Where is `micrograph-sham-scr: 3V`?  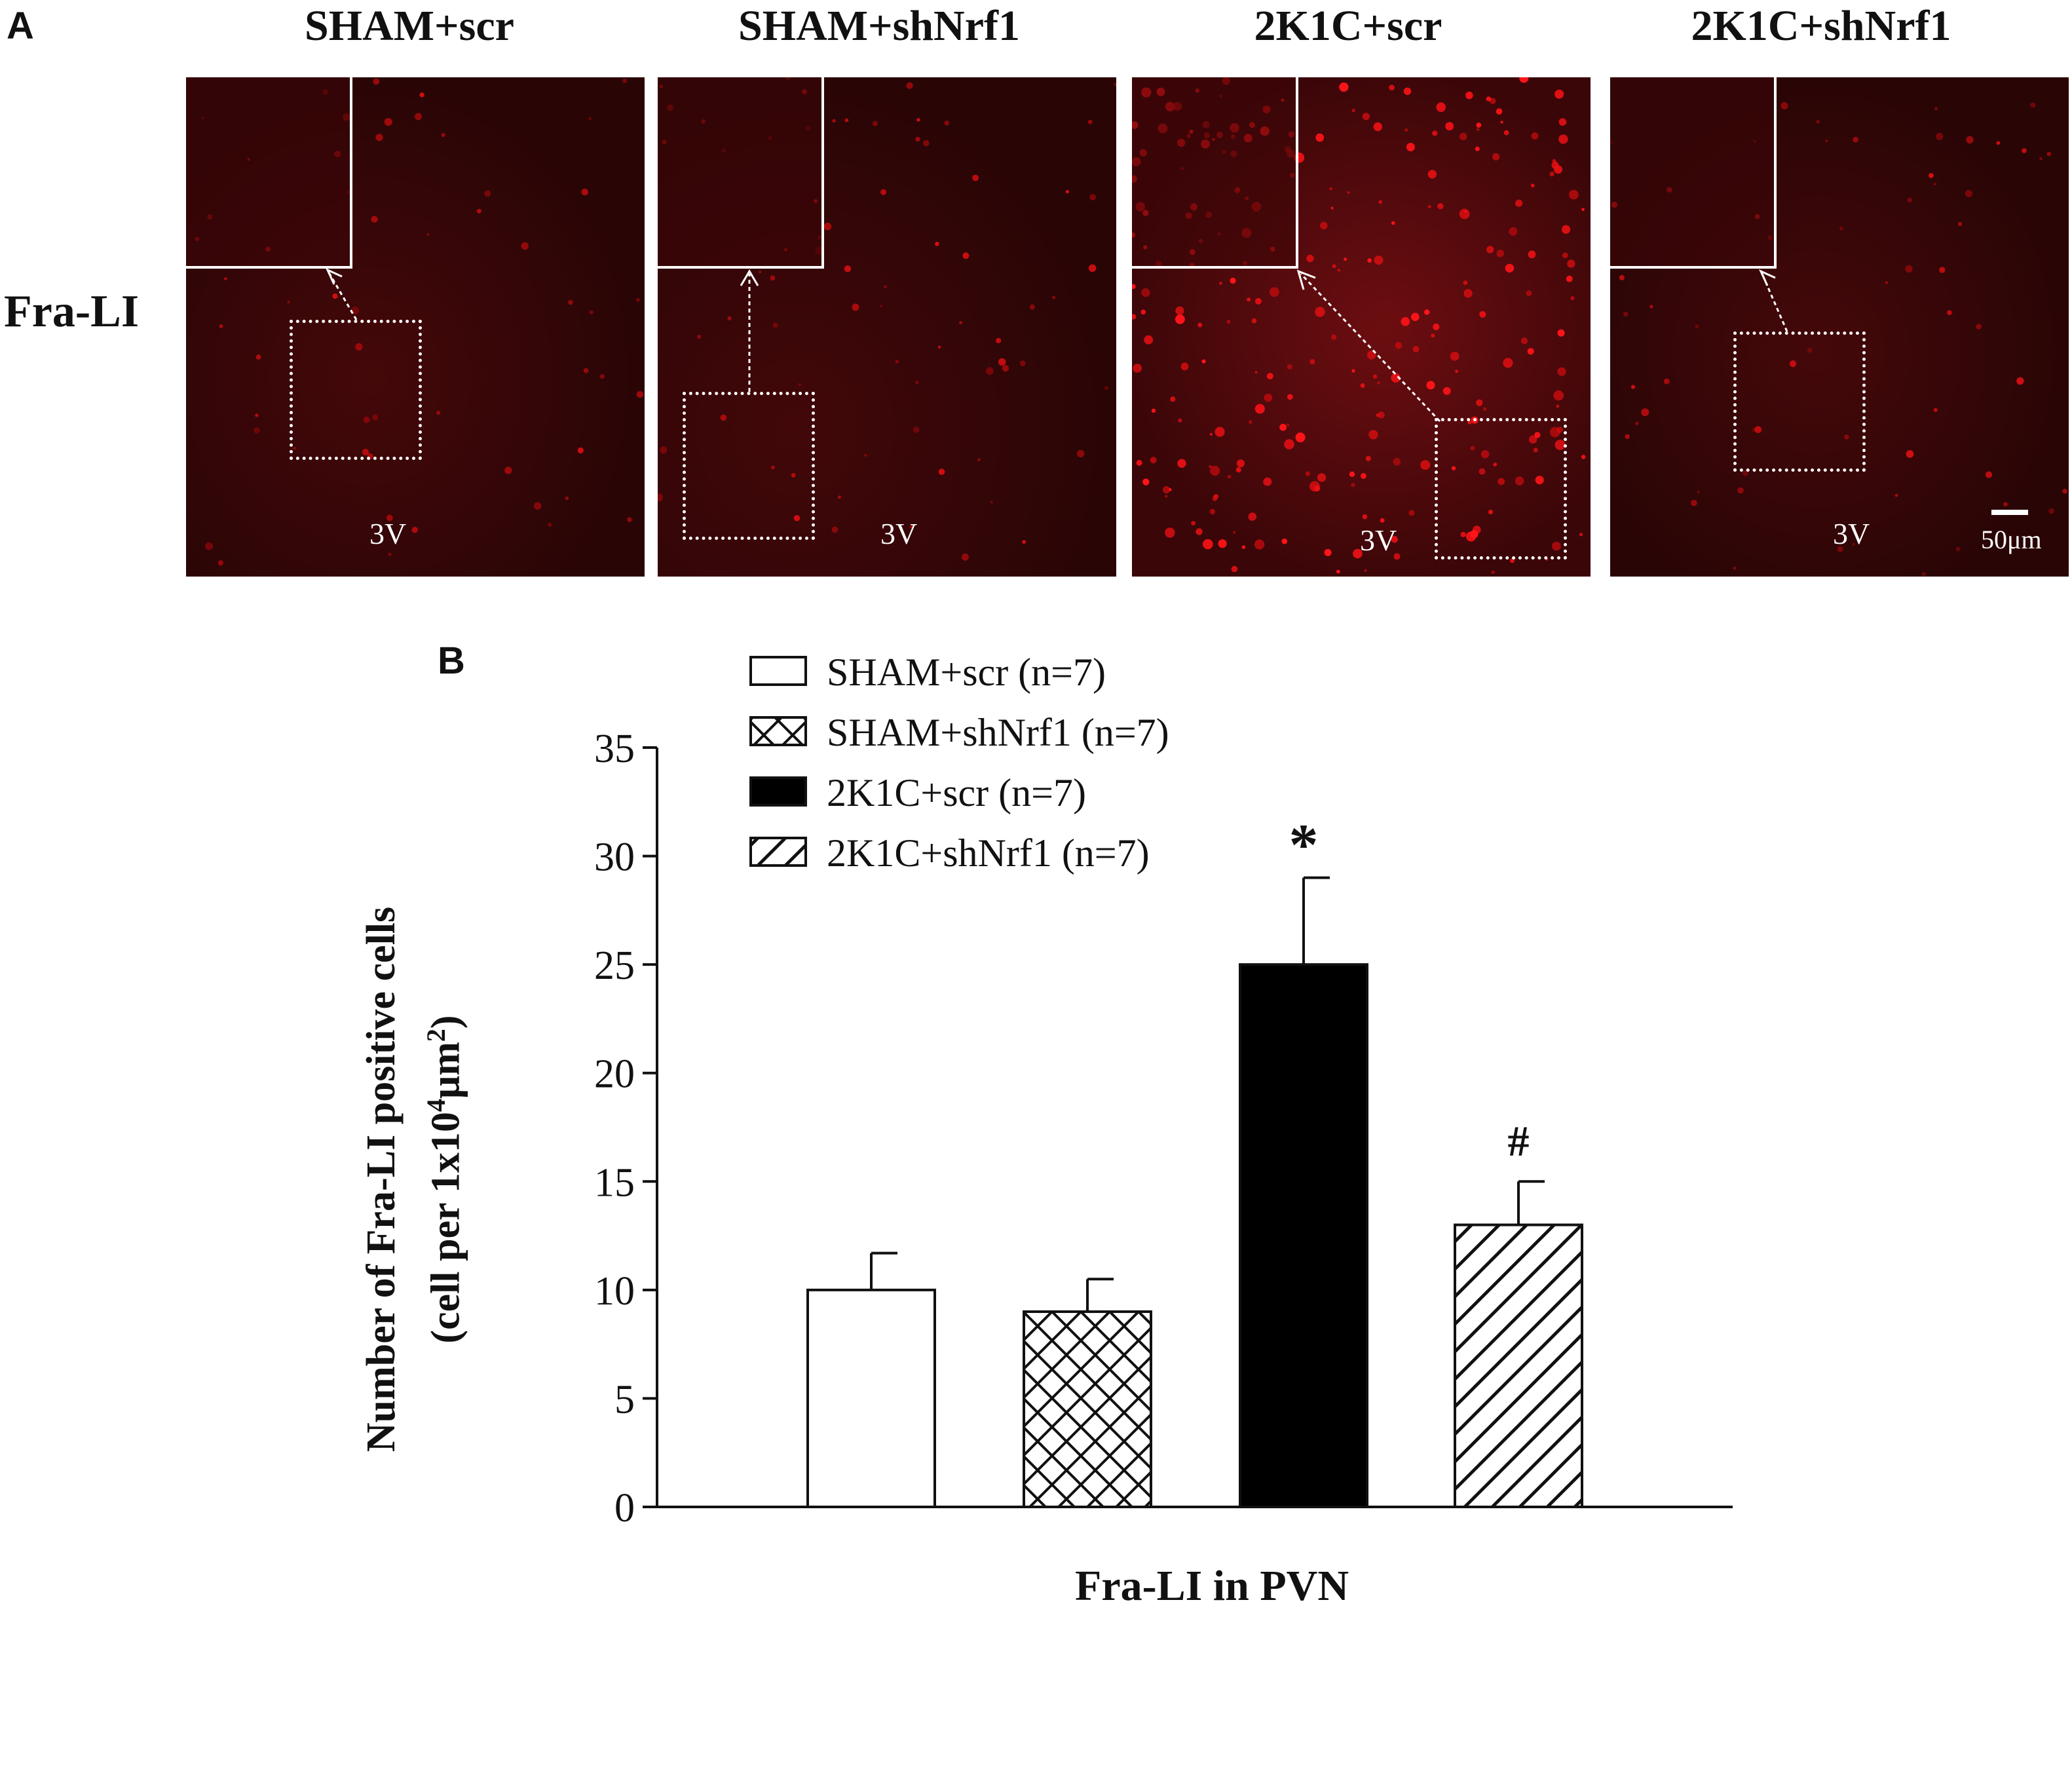 micrograph-sham-scr: 3V is located at coordinates (415, 327).